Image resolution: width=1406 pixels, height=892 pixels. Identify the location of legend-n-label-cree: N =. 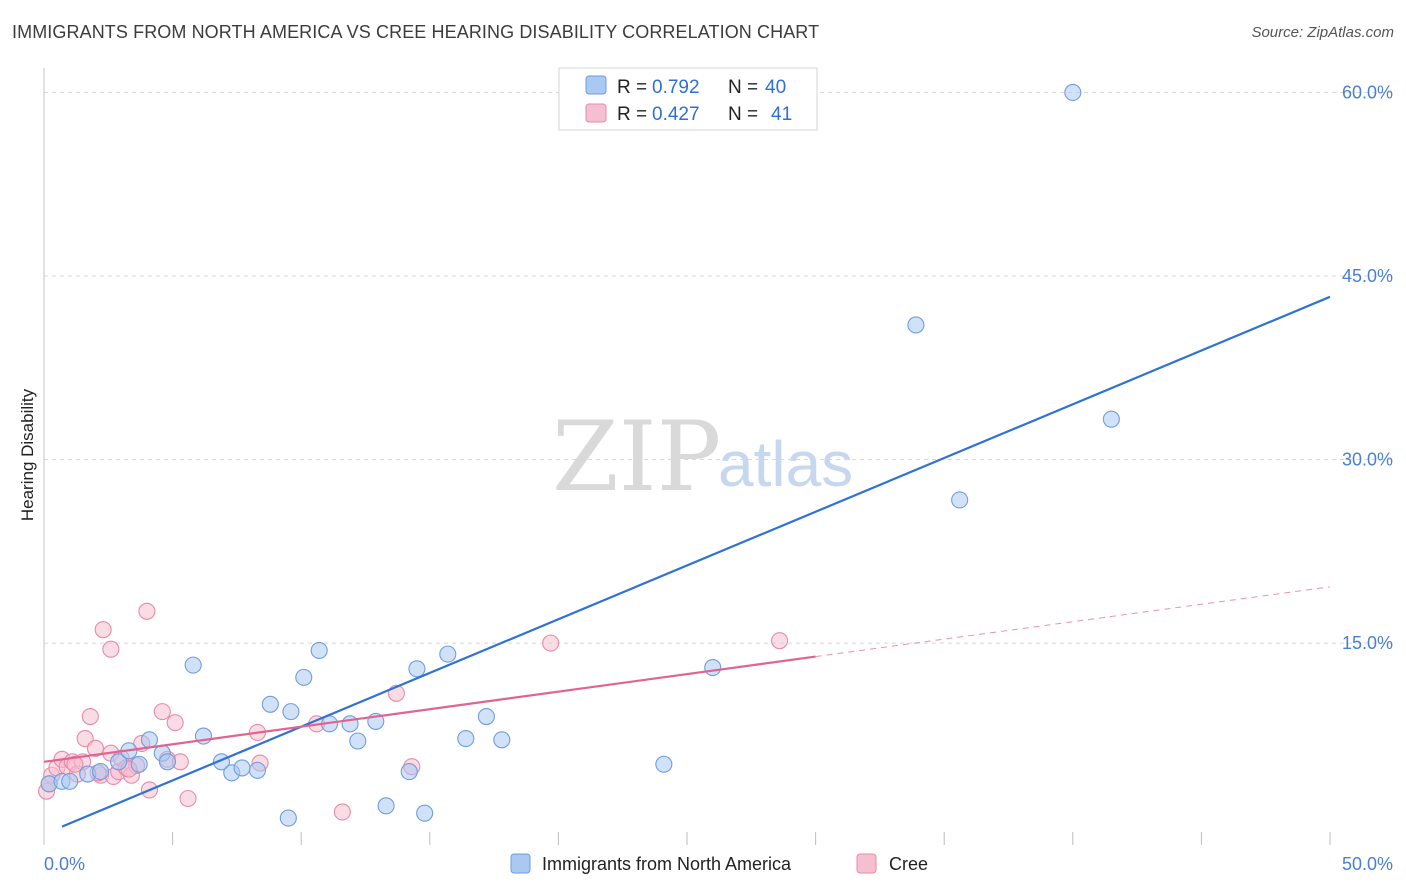
(743, 114).